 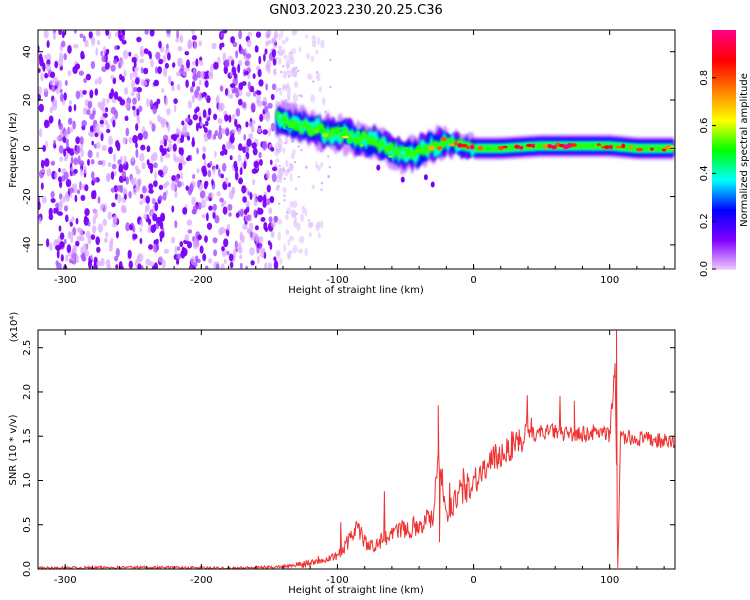 I want to click on y-tick-label: 2.0, so click(x=27, y=392).